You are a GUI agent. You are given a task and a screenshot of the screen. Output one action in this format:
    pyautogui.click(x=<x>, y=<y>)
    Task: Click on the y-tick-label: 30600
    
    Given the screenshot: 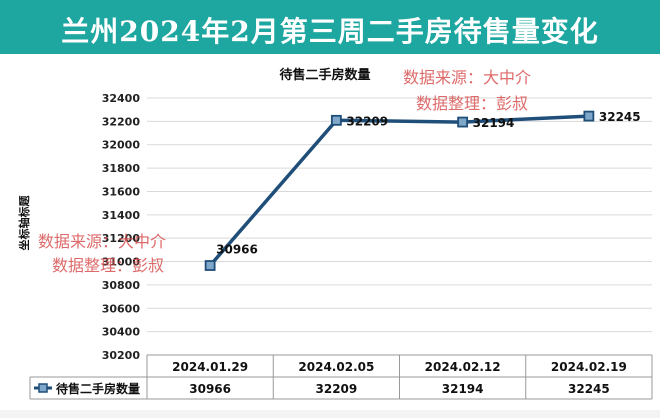 What is the action you would take?
    pyautogui.click(x=121, y=308)
    